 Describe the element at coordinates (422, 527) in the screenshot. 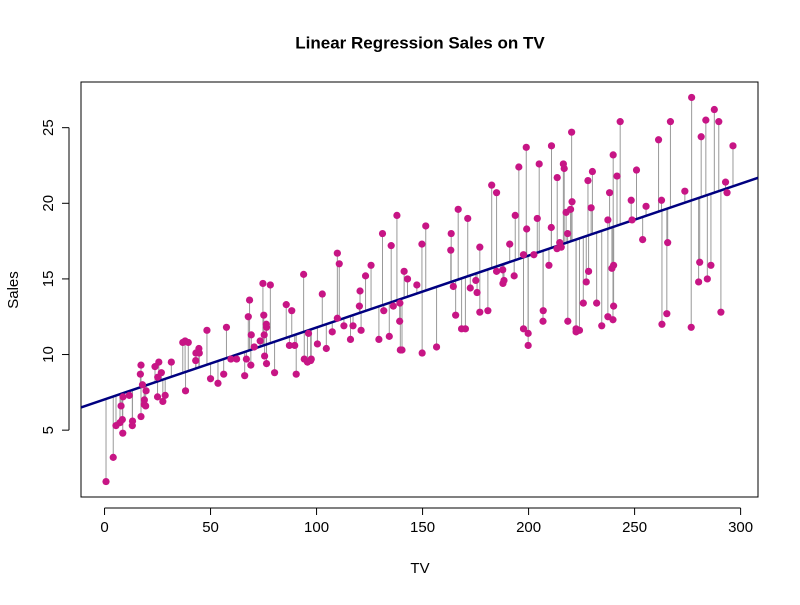

I see `x-tick-label: 150` at that location.